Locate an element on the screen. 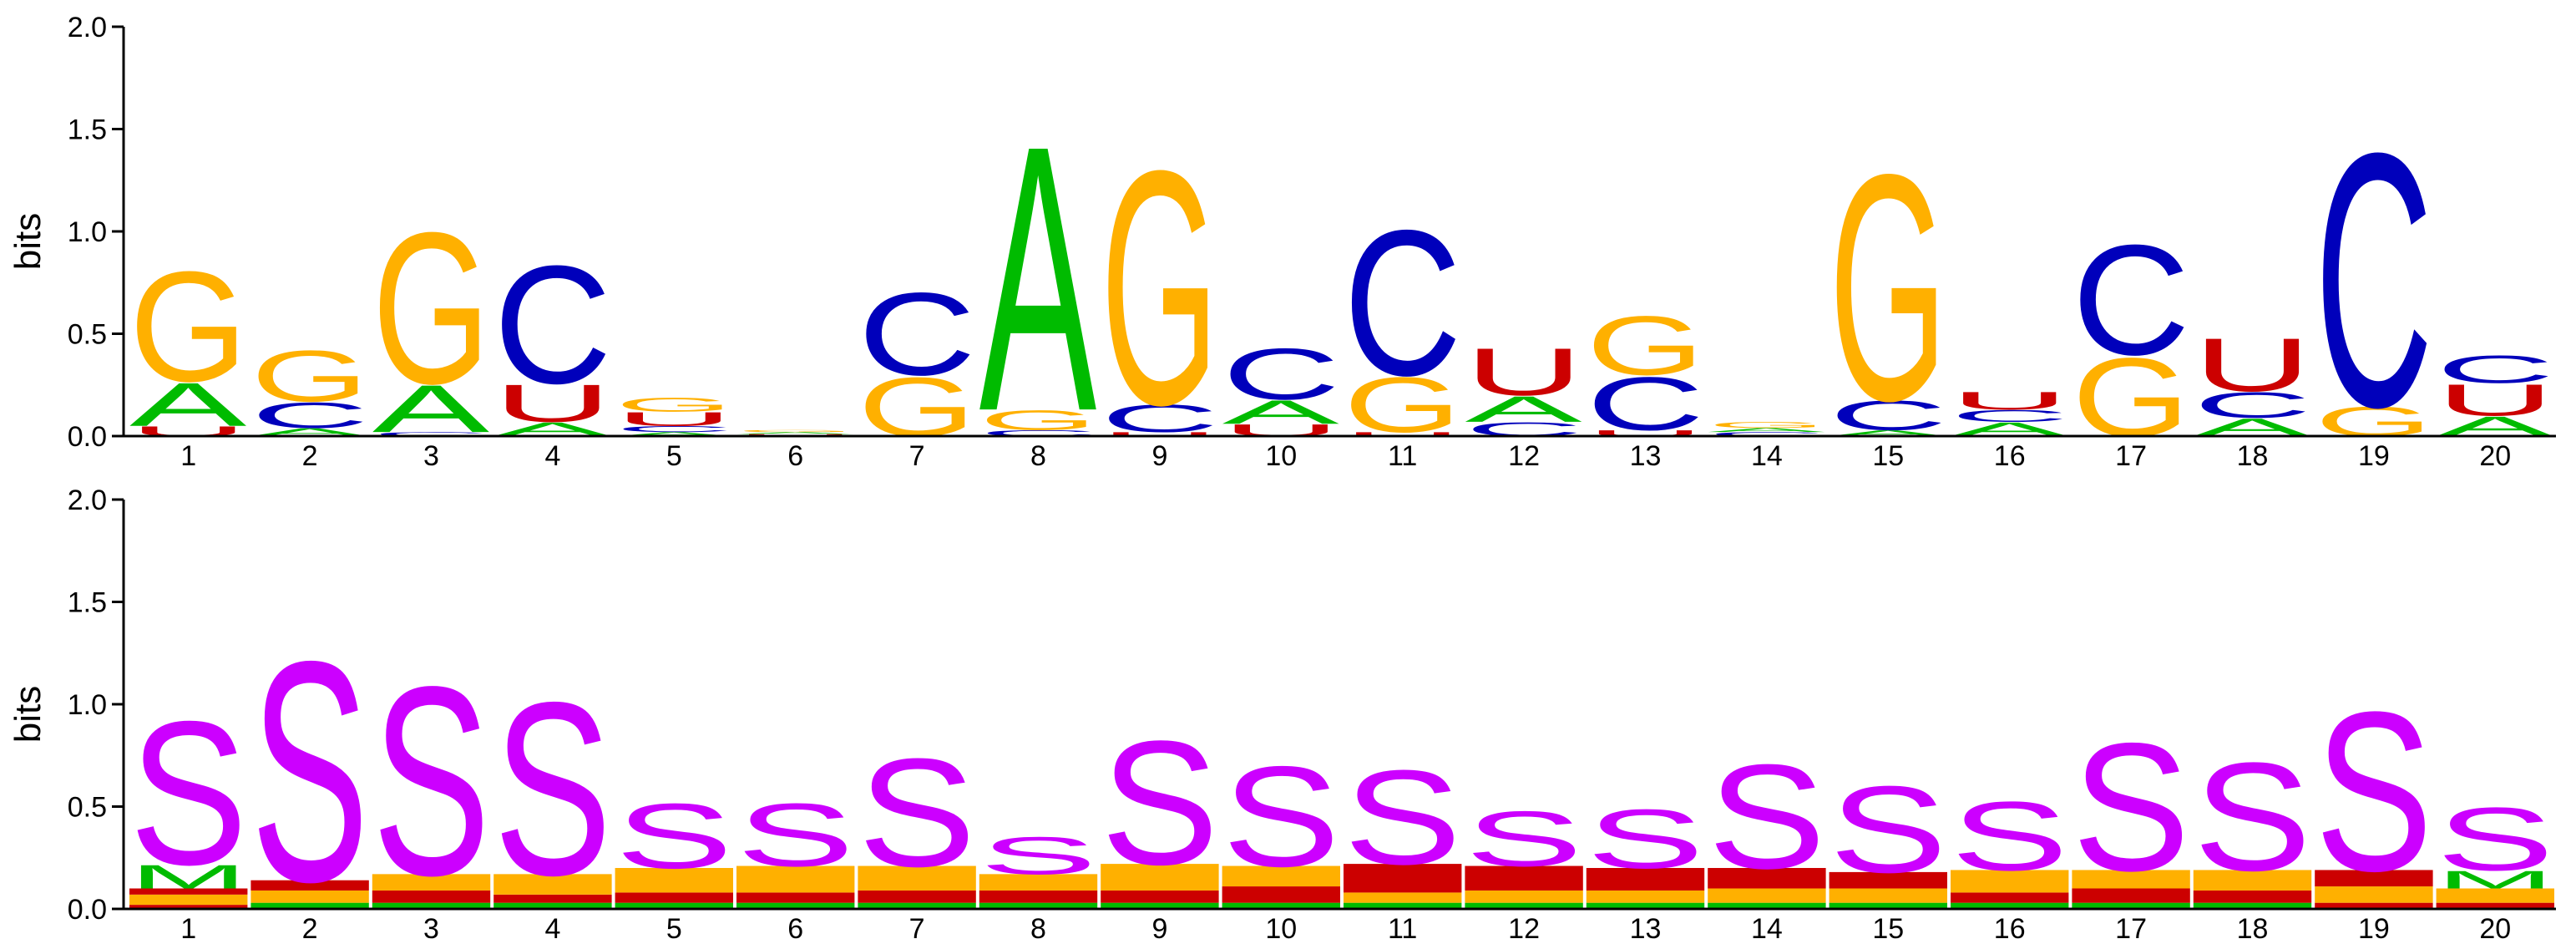  logo-column-5: S is located at coordinates (674, 846).